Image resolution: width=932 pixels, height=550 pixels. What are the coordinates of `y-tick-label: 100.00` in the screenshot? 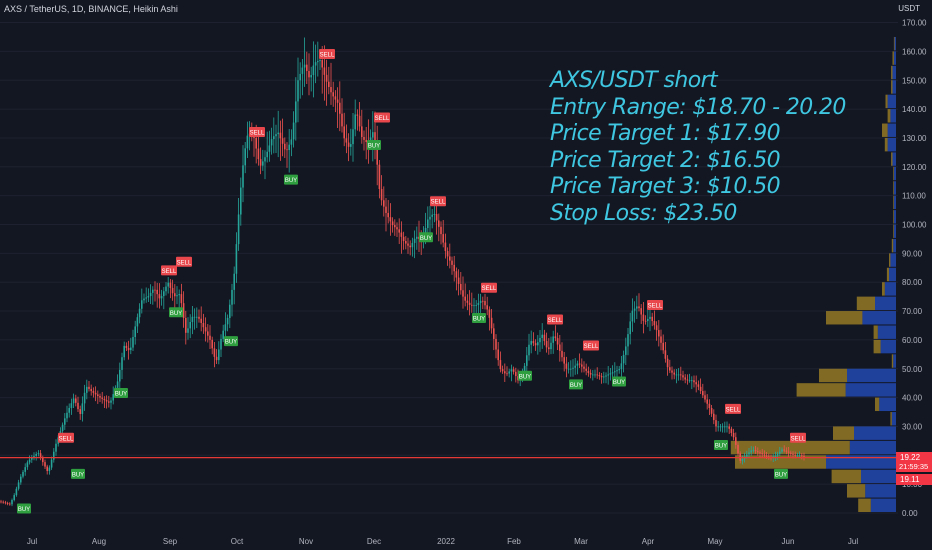 It's located at (914, 225).